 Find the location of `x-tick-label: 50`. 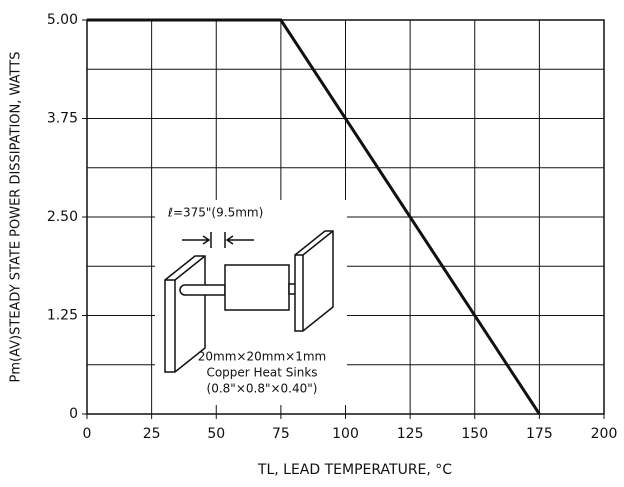

x-tick-label: 50 is located at coordinates (216, 434).